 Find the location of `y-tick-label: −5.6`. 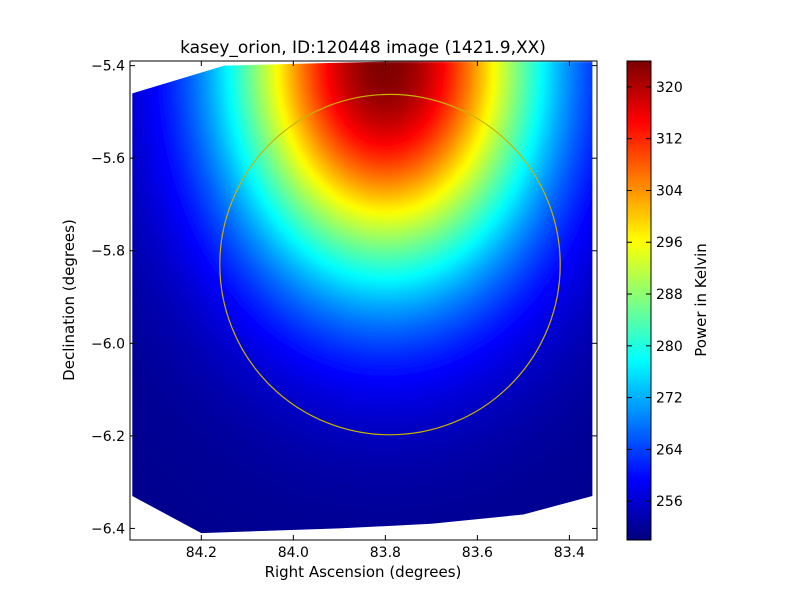

y-tick-label: −5.6 is located at coordinates (108, 159).